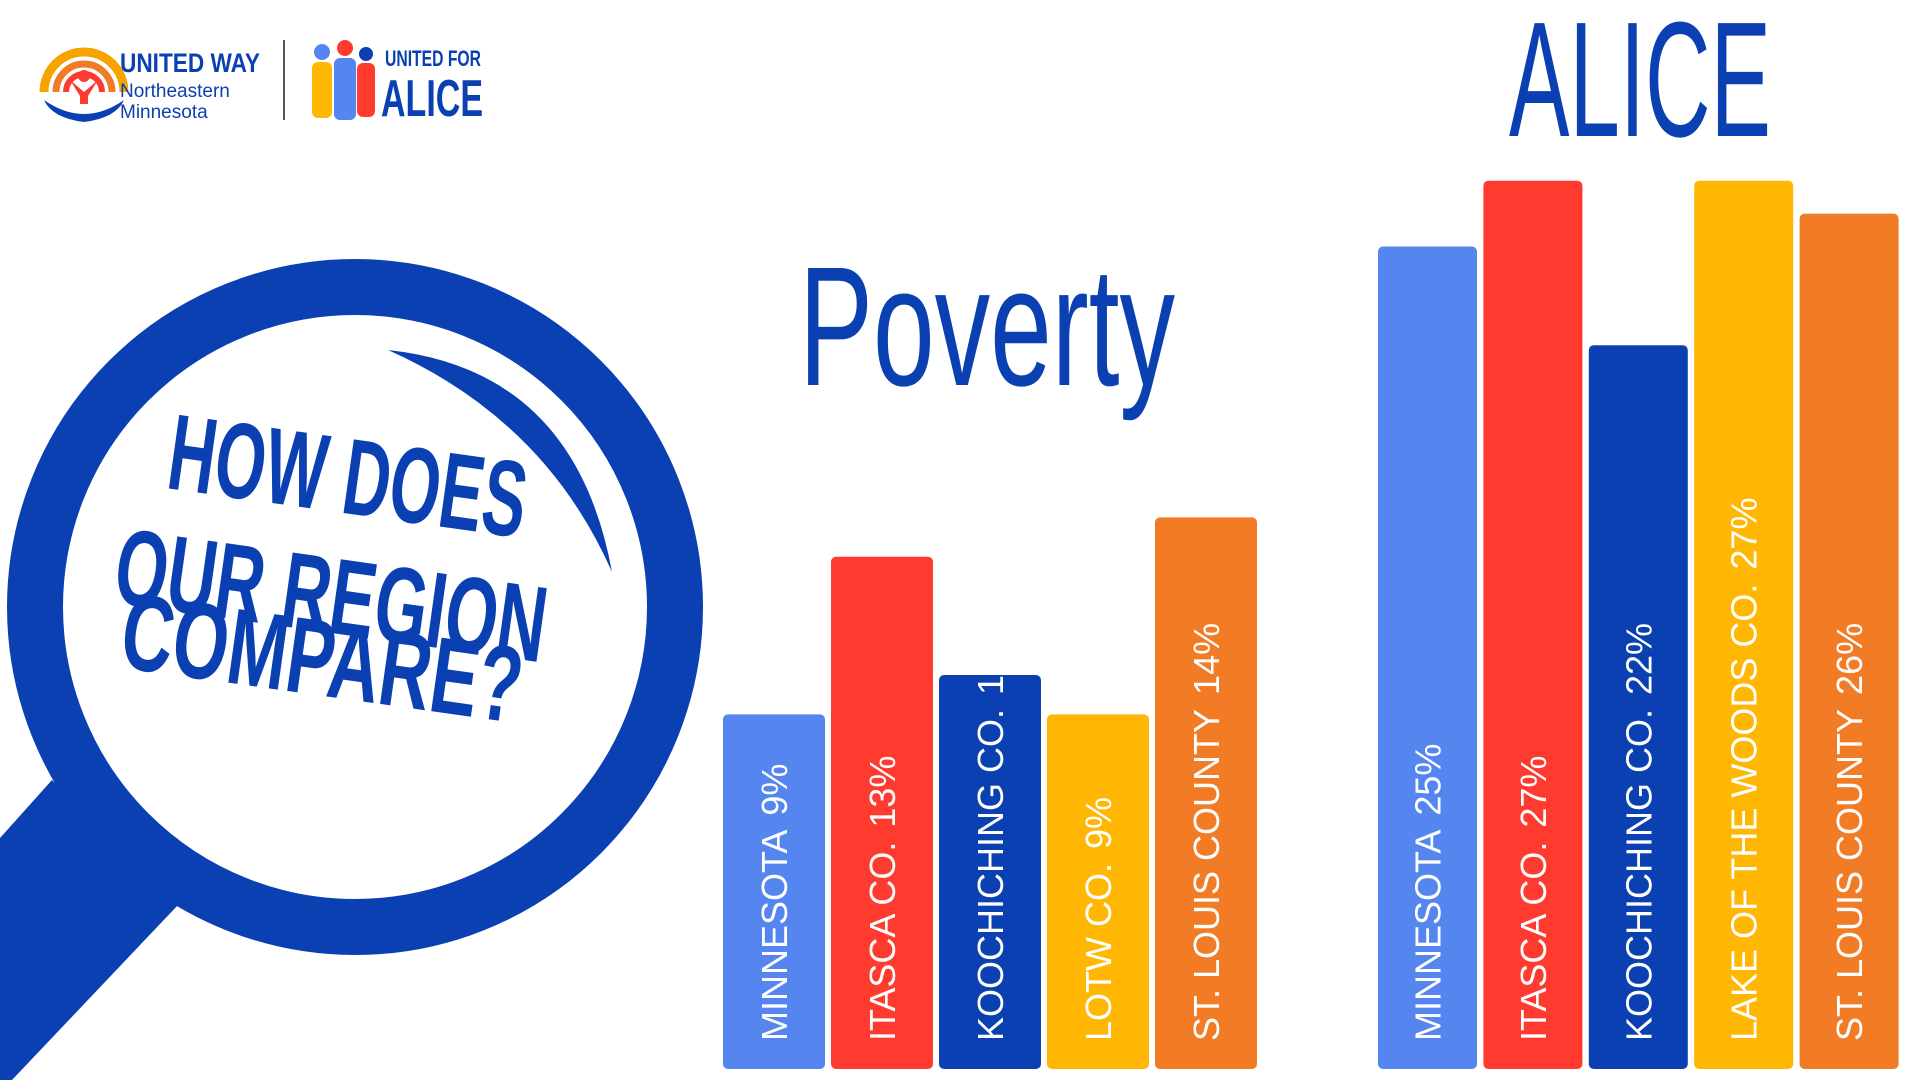  I want to click on logo-hand, so click(84, 111).